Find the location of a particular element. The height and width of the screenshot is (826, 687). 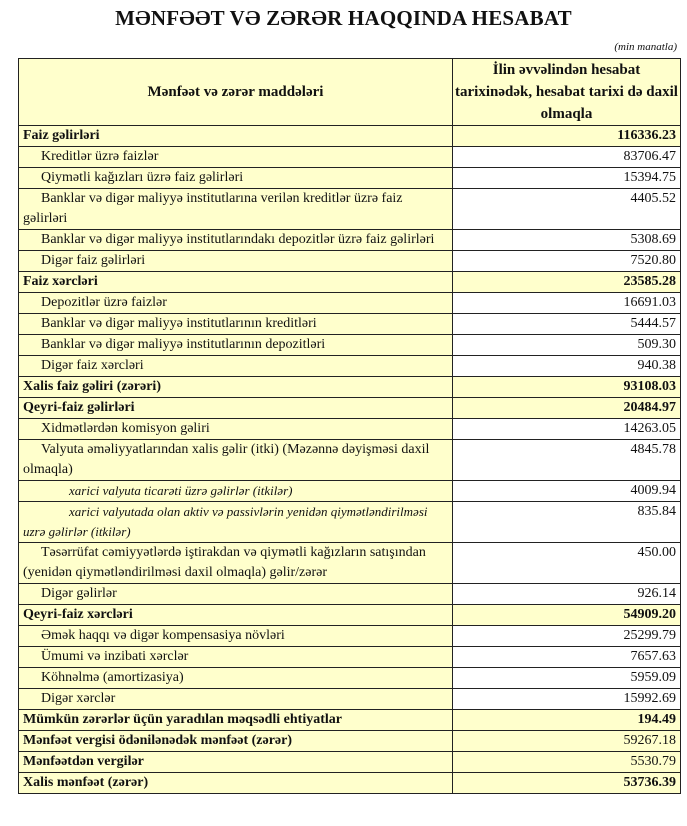

table-row: Köhnəlmə (amortizasiya) 5959.09 is located at coordinates (349, 678).